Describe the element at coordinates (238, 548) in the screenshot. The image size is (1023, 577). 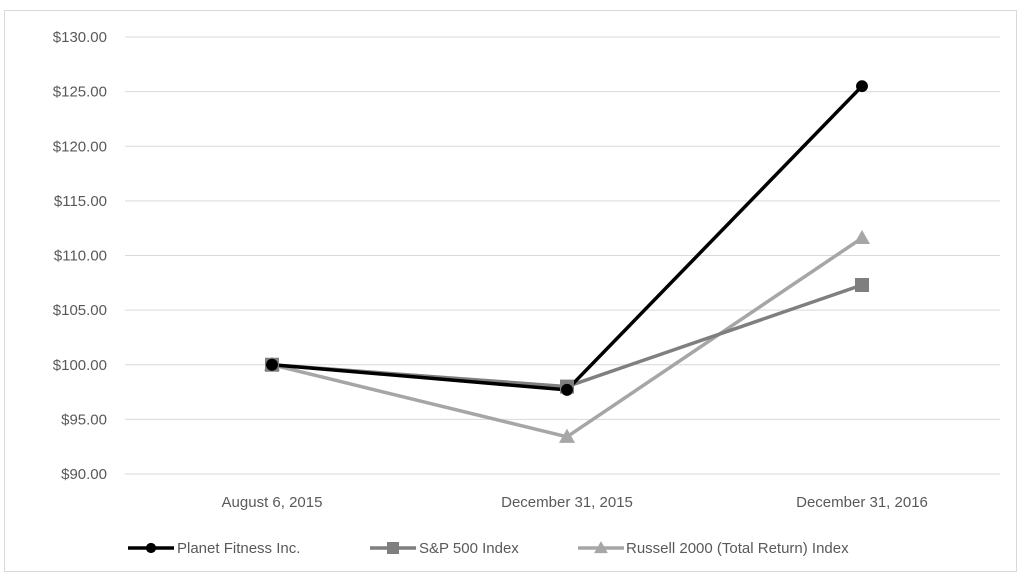
I see `legend-label: Planet Fitness Inc.` at that location.